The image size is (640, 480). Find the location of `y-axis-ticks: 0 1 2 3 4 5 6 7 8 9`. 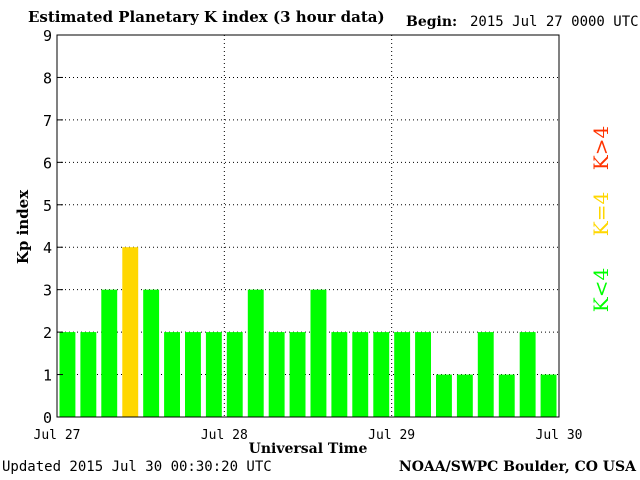

y-axis-ticks: 0 1 2 3 4 5 6 7 8 9 is located at coordinates (53, 227).